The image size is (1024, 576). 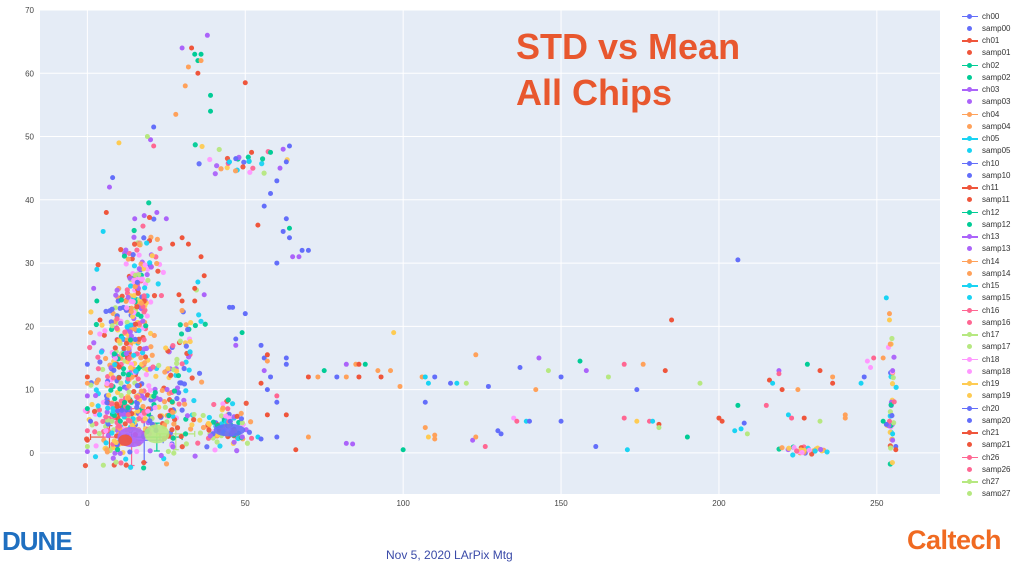 I want to click on legend-label: samp13, so click(x=996, y=249).